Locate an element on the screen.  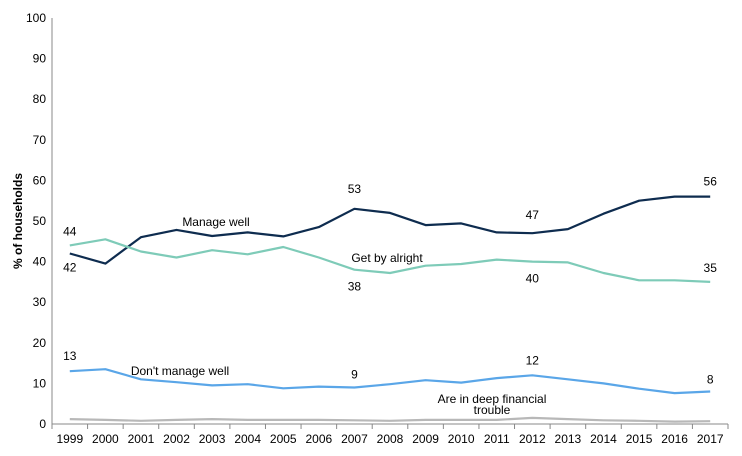
y-tick-label: 80 is located at coordinates (40, 99).